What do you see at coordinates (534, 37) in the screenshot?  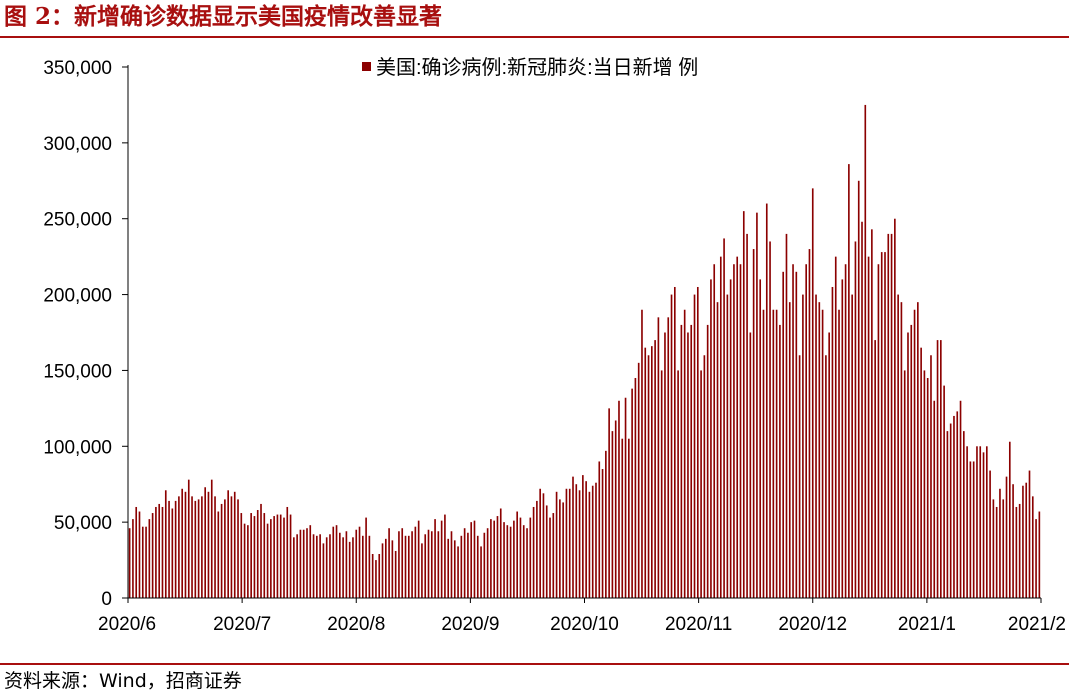 I see `title-rule` at bounding box center [534, 37].